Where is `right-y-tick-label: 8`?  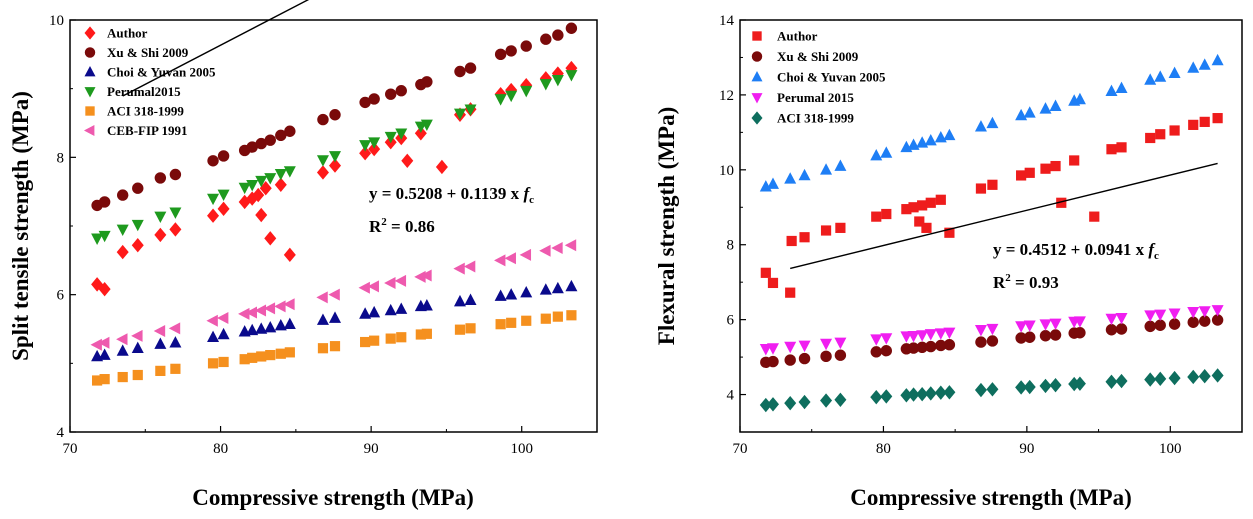 right-y-tick-label: 8 is located at coordinates (731, 246).